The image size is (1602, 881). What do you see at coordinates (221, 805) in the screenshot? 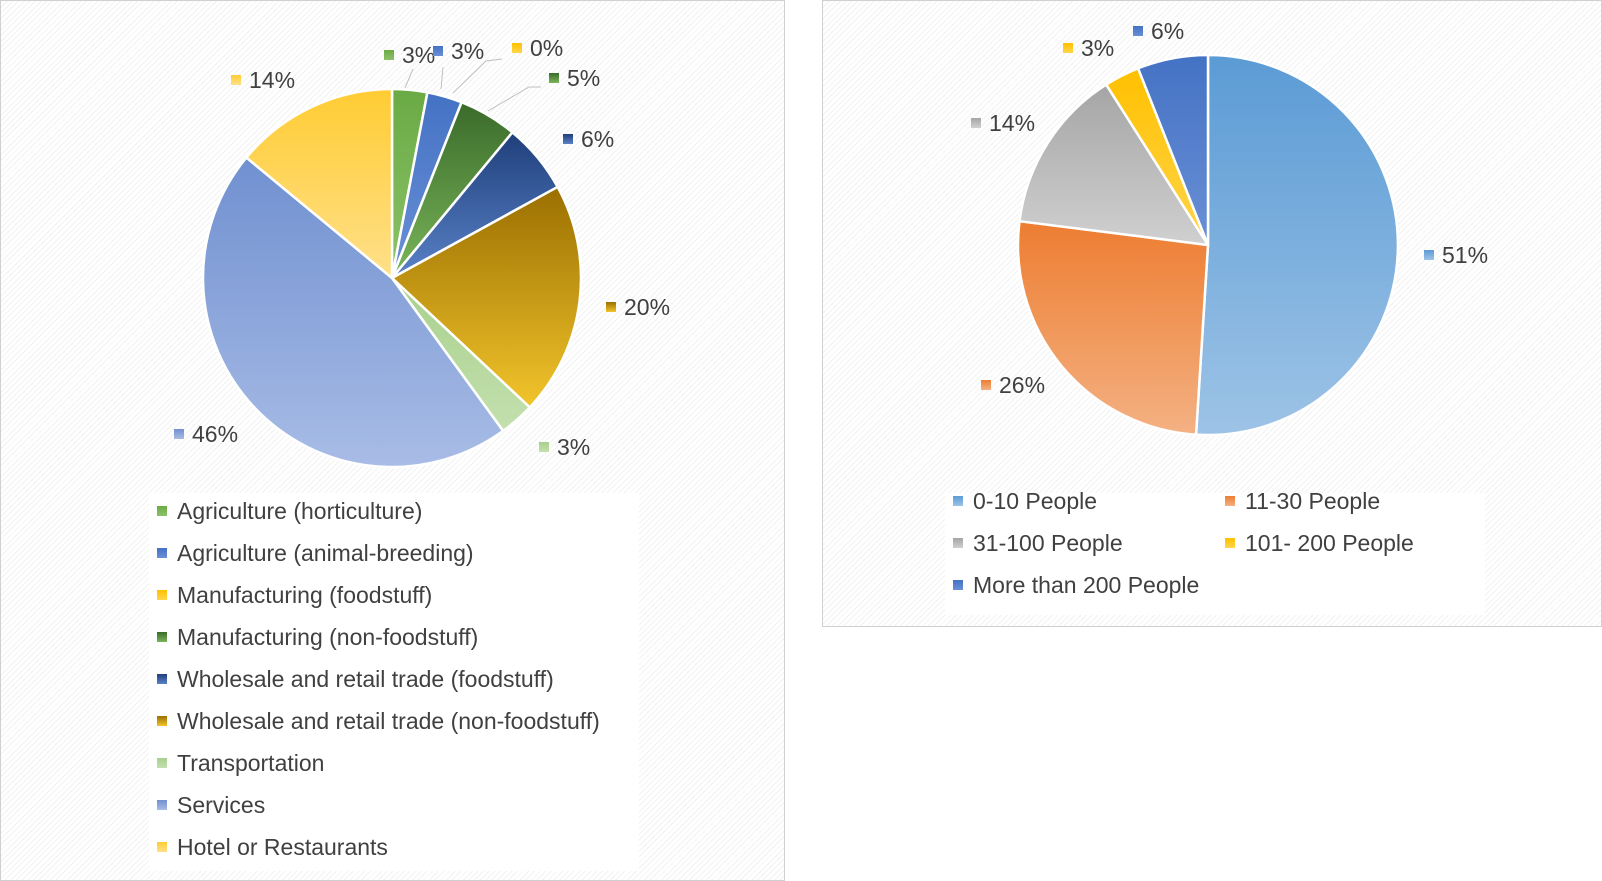
I see `sector-legend-label-7: Services` at bounding box center [221, 805].